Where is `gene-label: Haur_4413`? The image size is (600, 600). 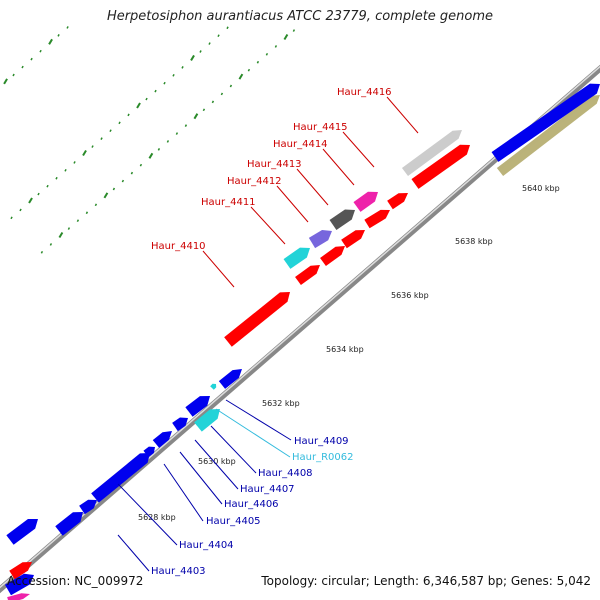
gene-label: Haur_4413 is located at coordinates (274, 164).